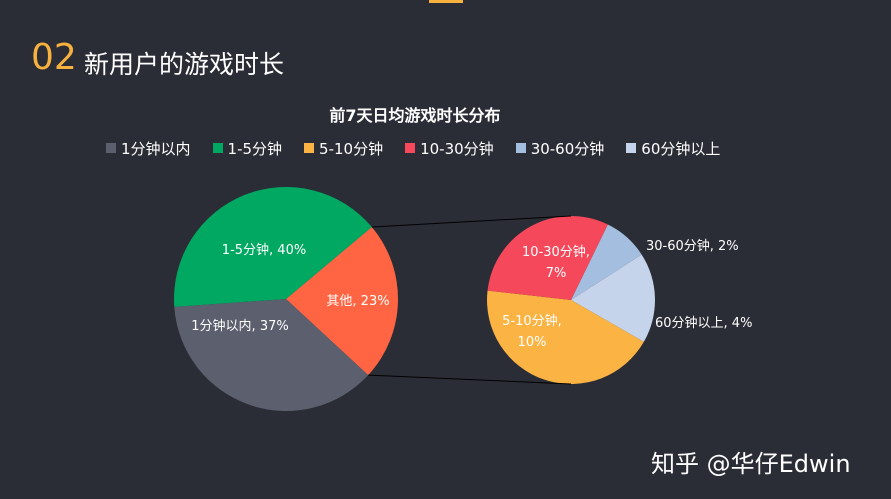 The image size is (891, 499). I want to click on chart-legend: 1分钟以内 1-5分钟 5-10分钟 10-30分钟 30-60分钟 60分钟以上, so click(424, 148).